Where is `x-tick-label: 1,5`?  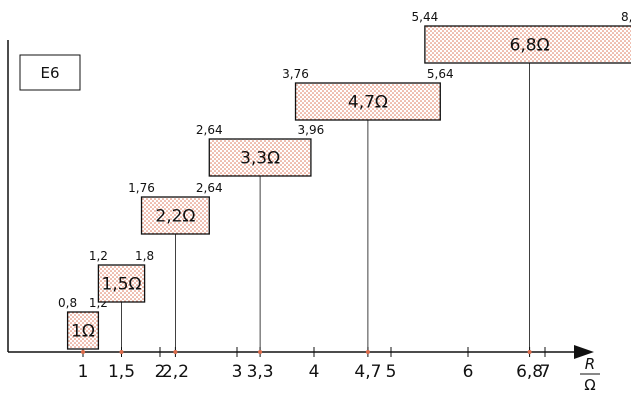 x-tick-label: 1,5 is located at coordinates (121, 372).